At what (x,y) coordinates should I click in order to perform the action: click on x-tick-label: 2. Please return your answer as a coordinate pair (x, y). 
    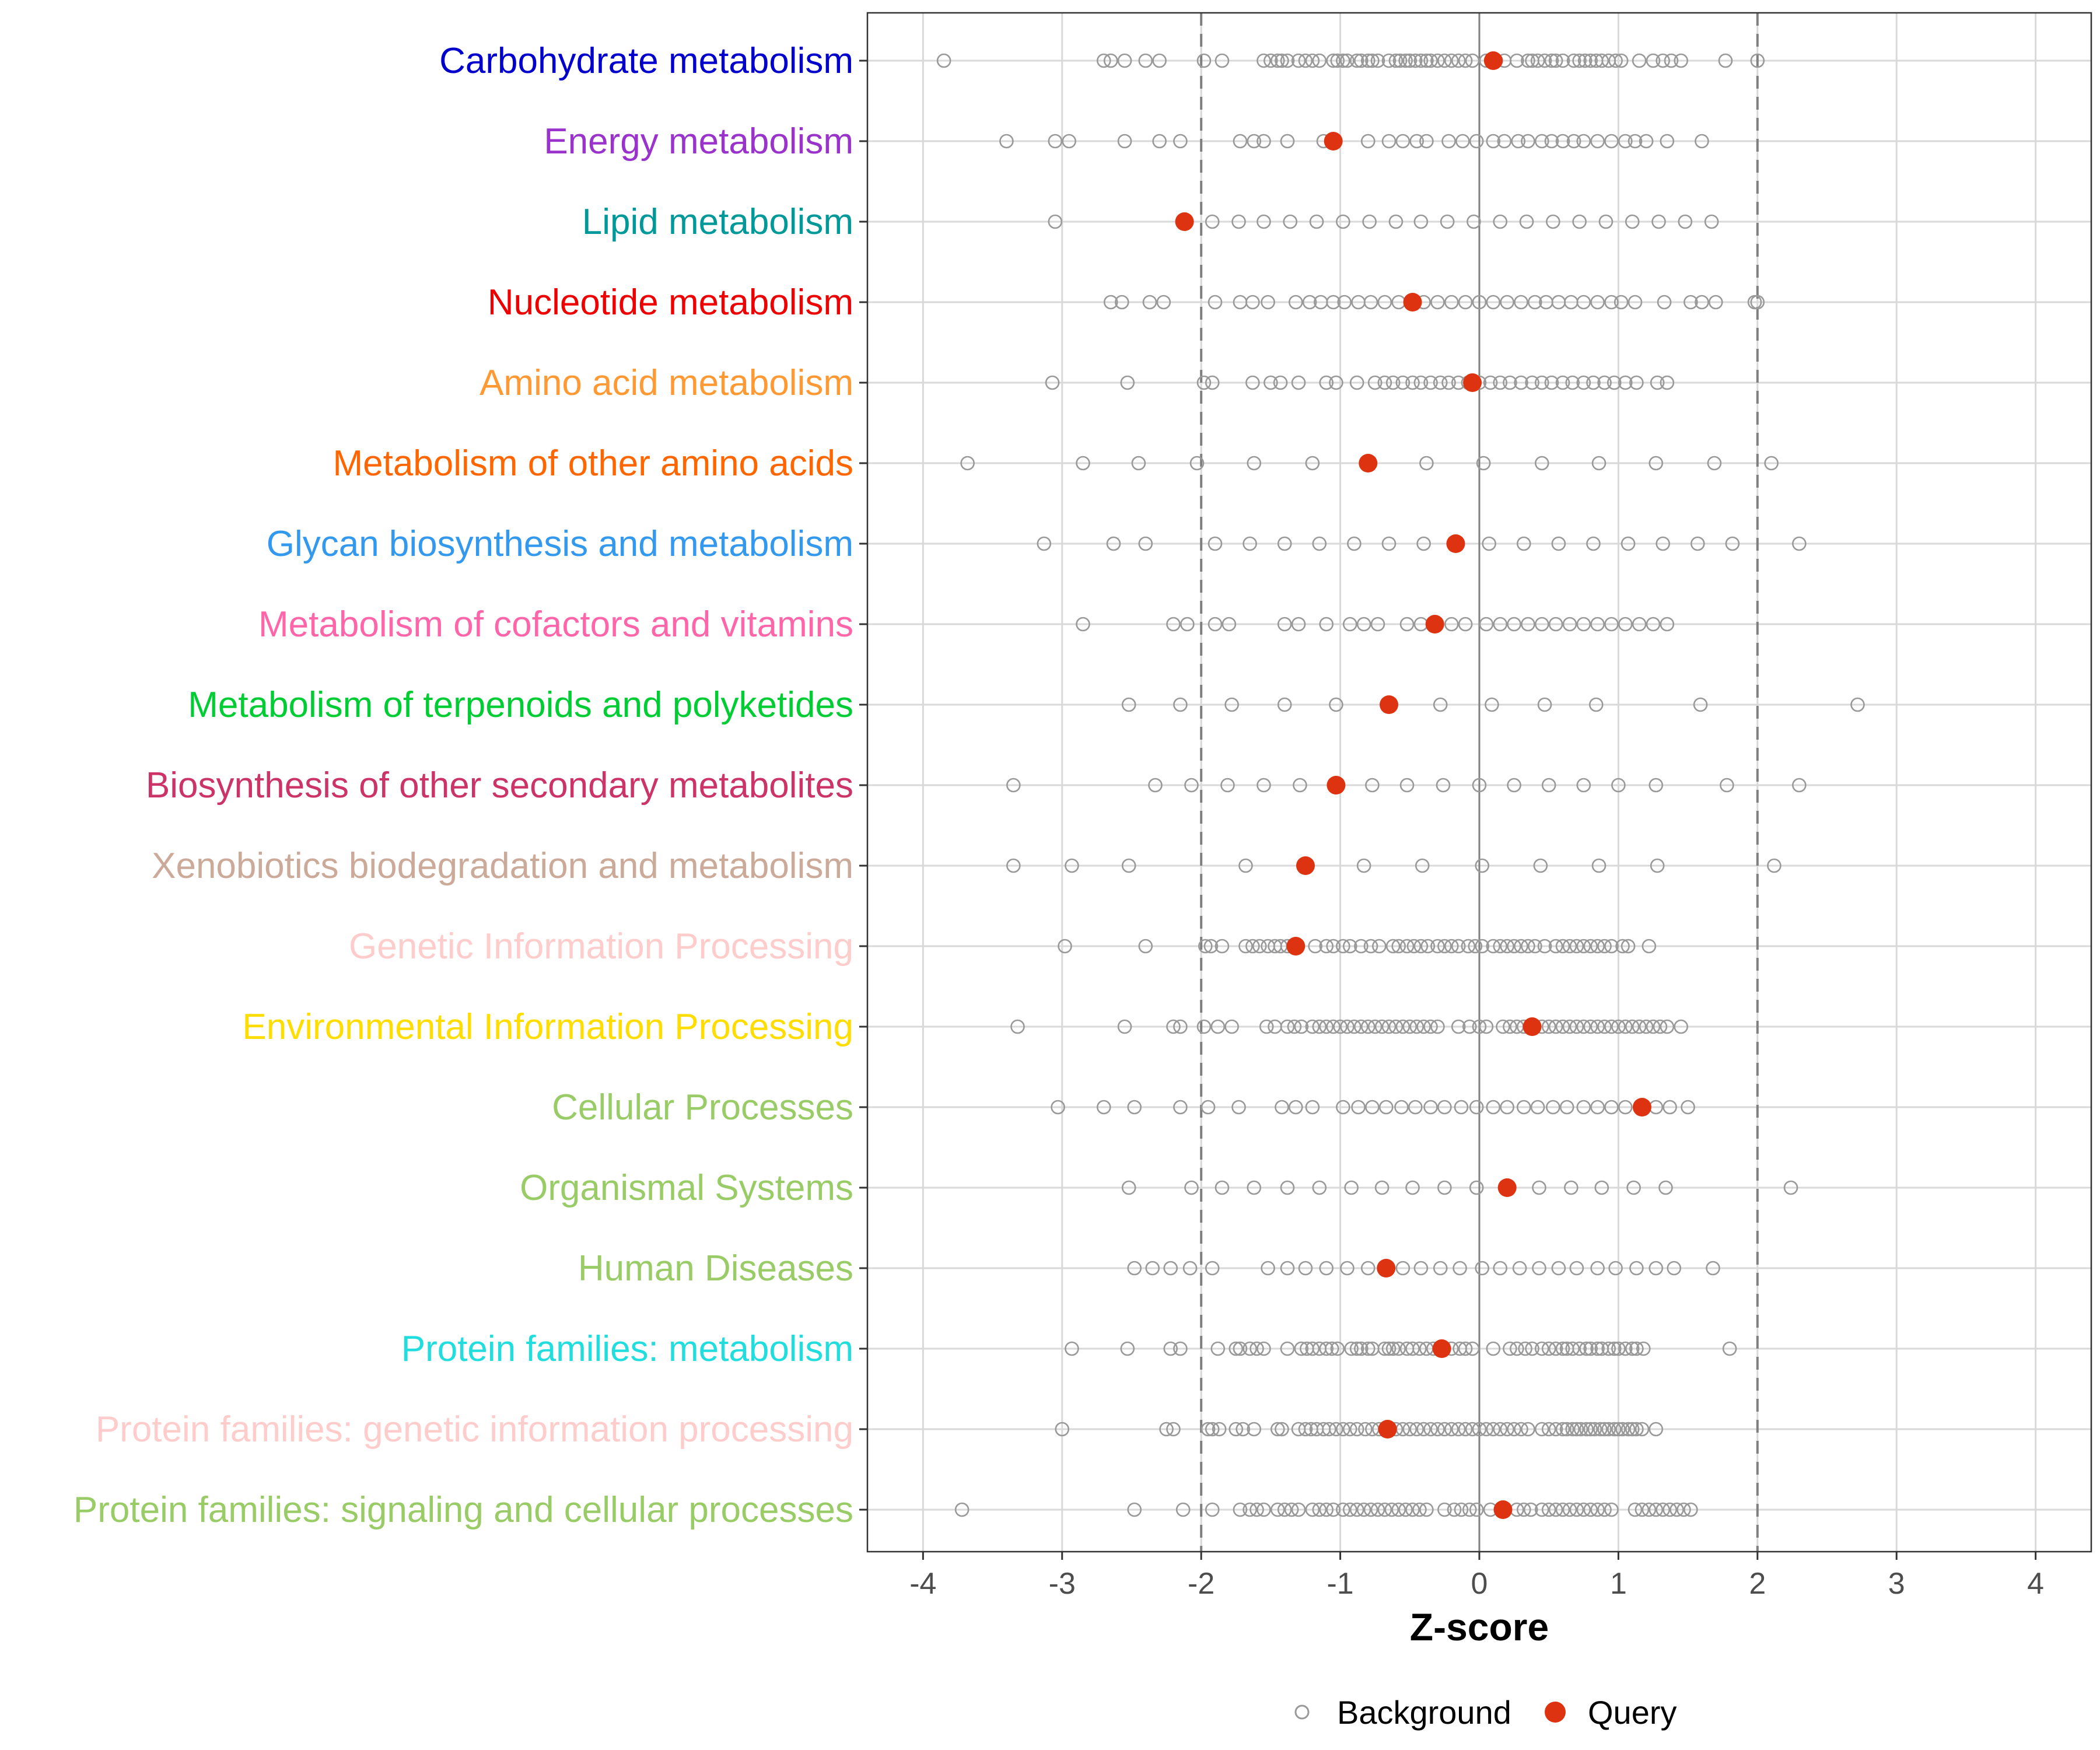
    Looking at the image, I should click on (1757, 1584).